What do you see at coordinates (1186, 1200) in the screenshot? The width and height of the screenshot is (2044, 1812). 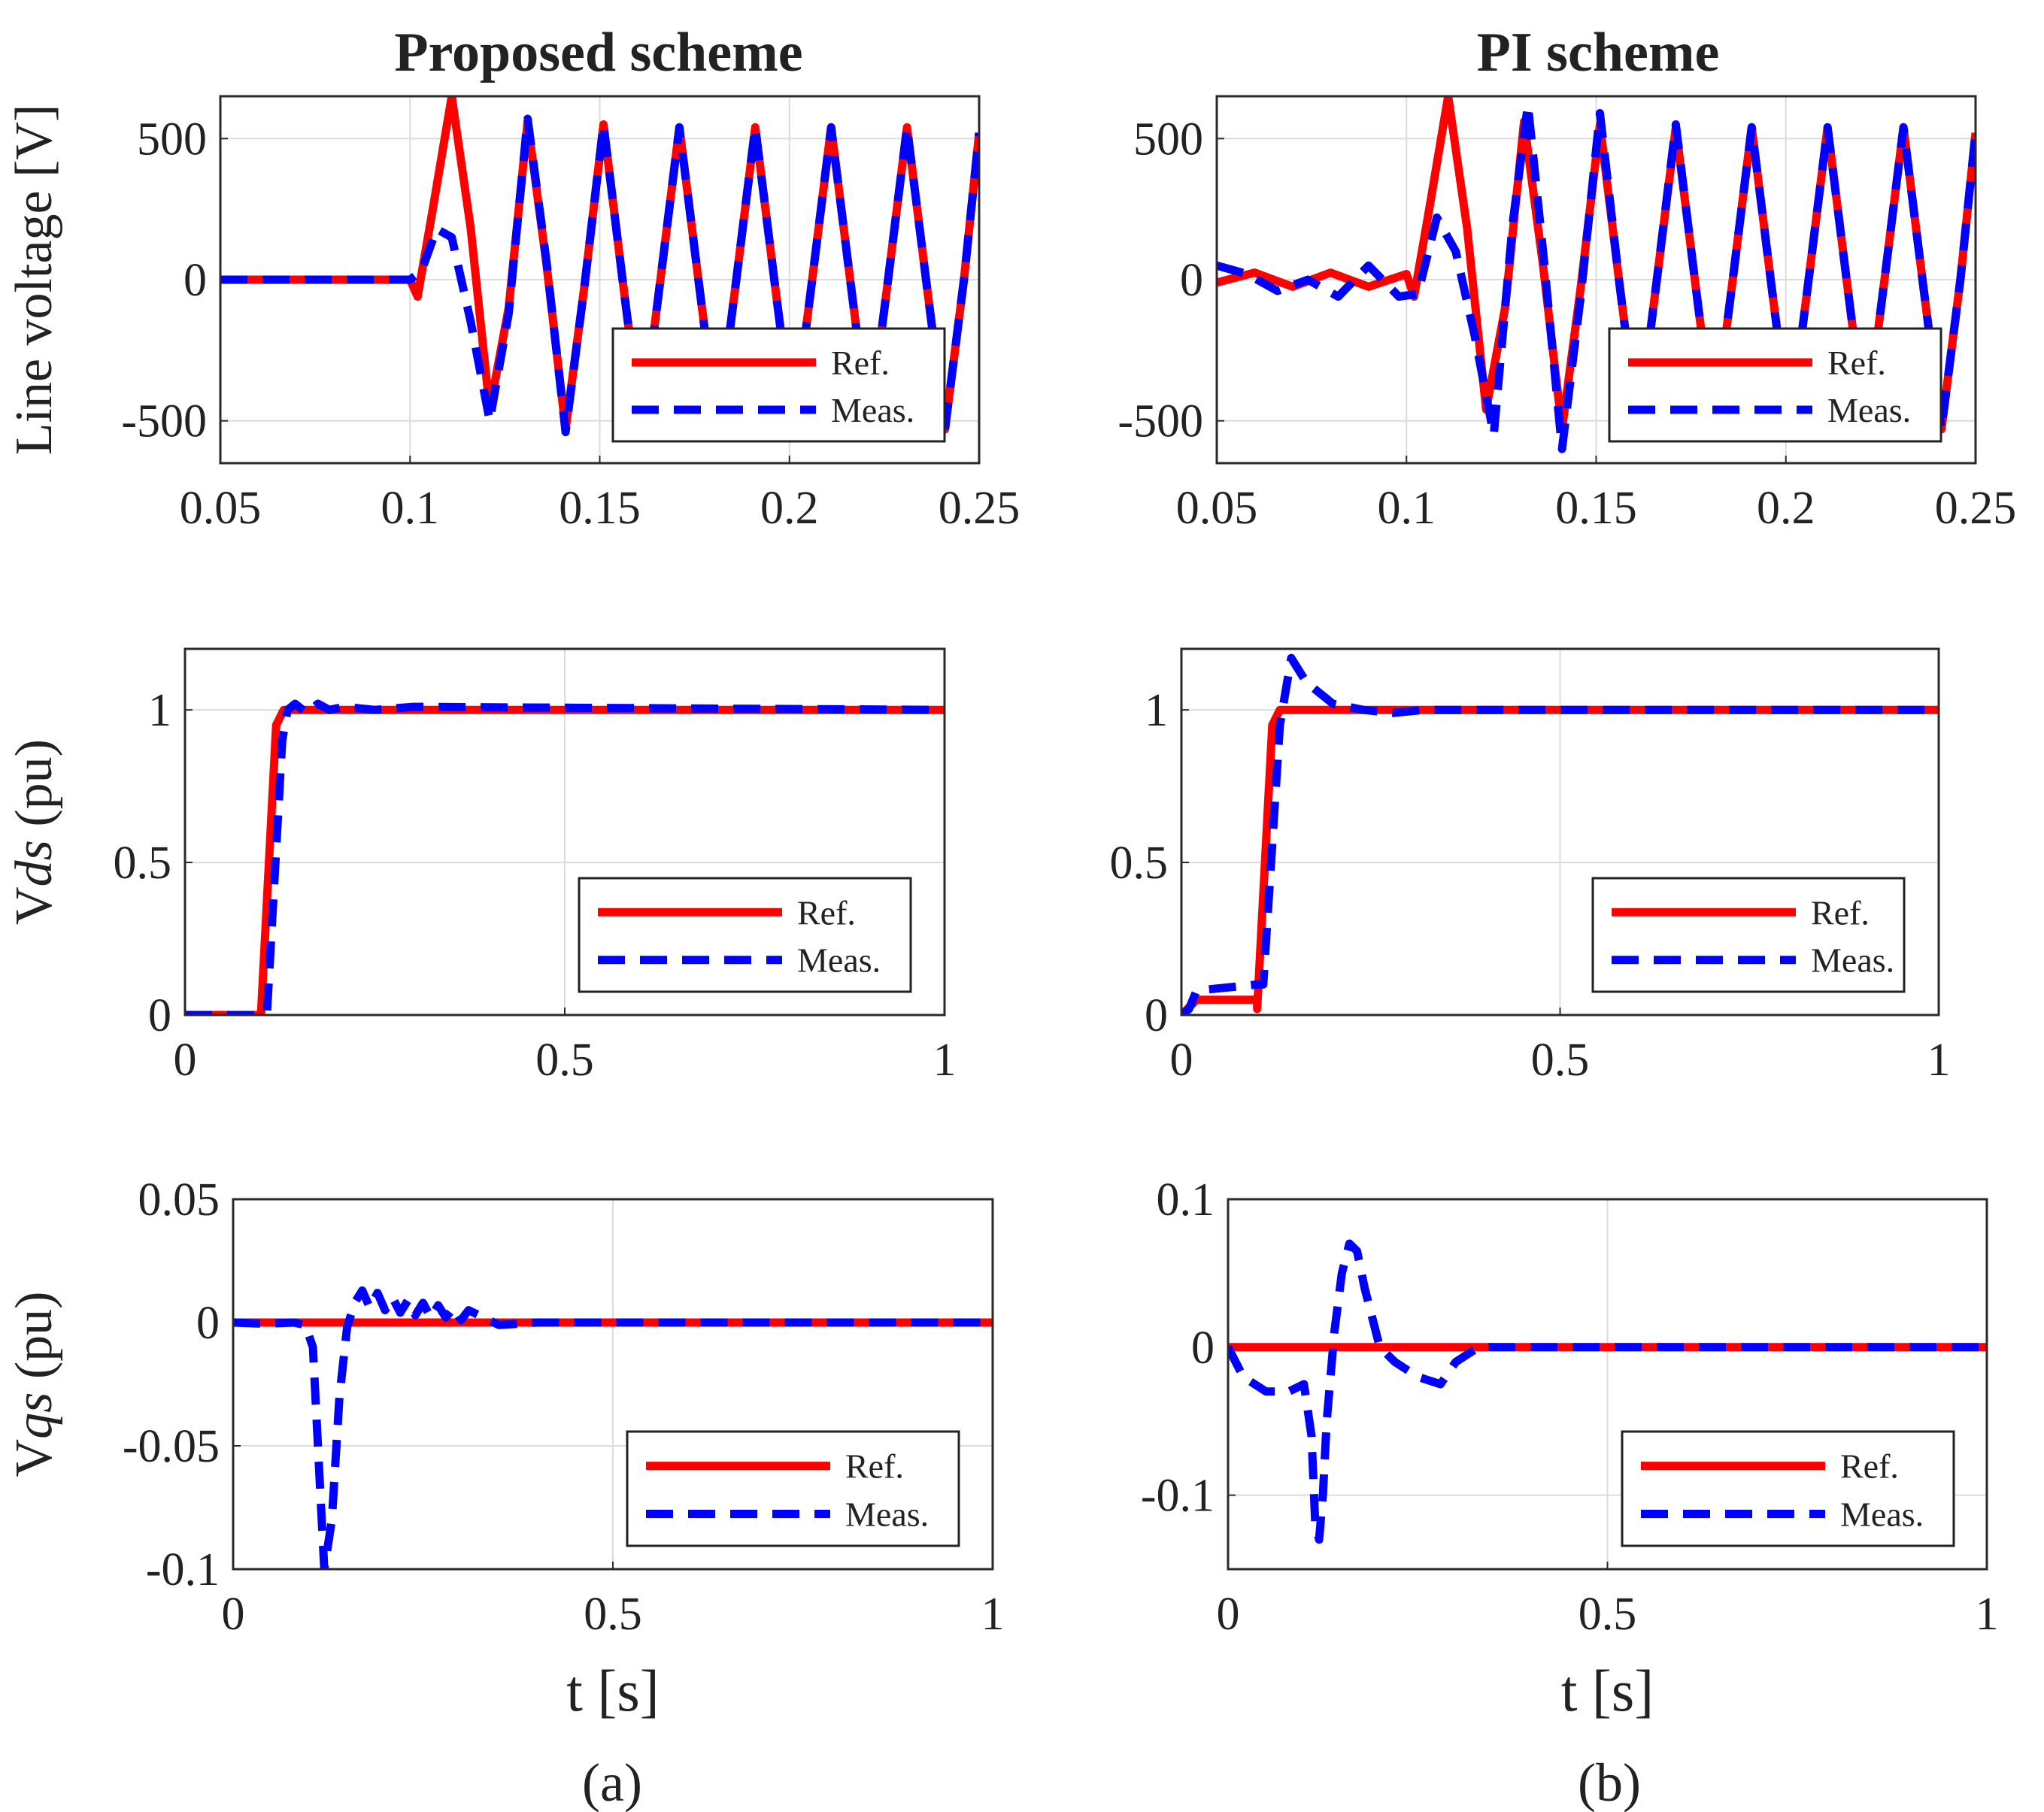 I see `y-tick-label: 0.1` at bounding box center [1186, 1200].